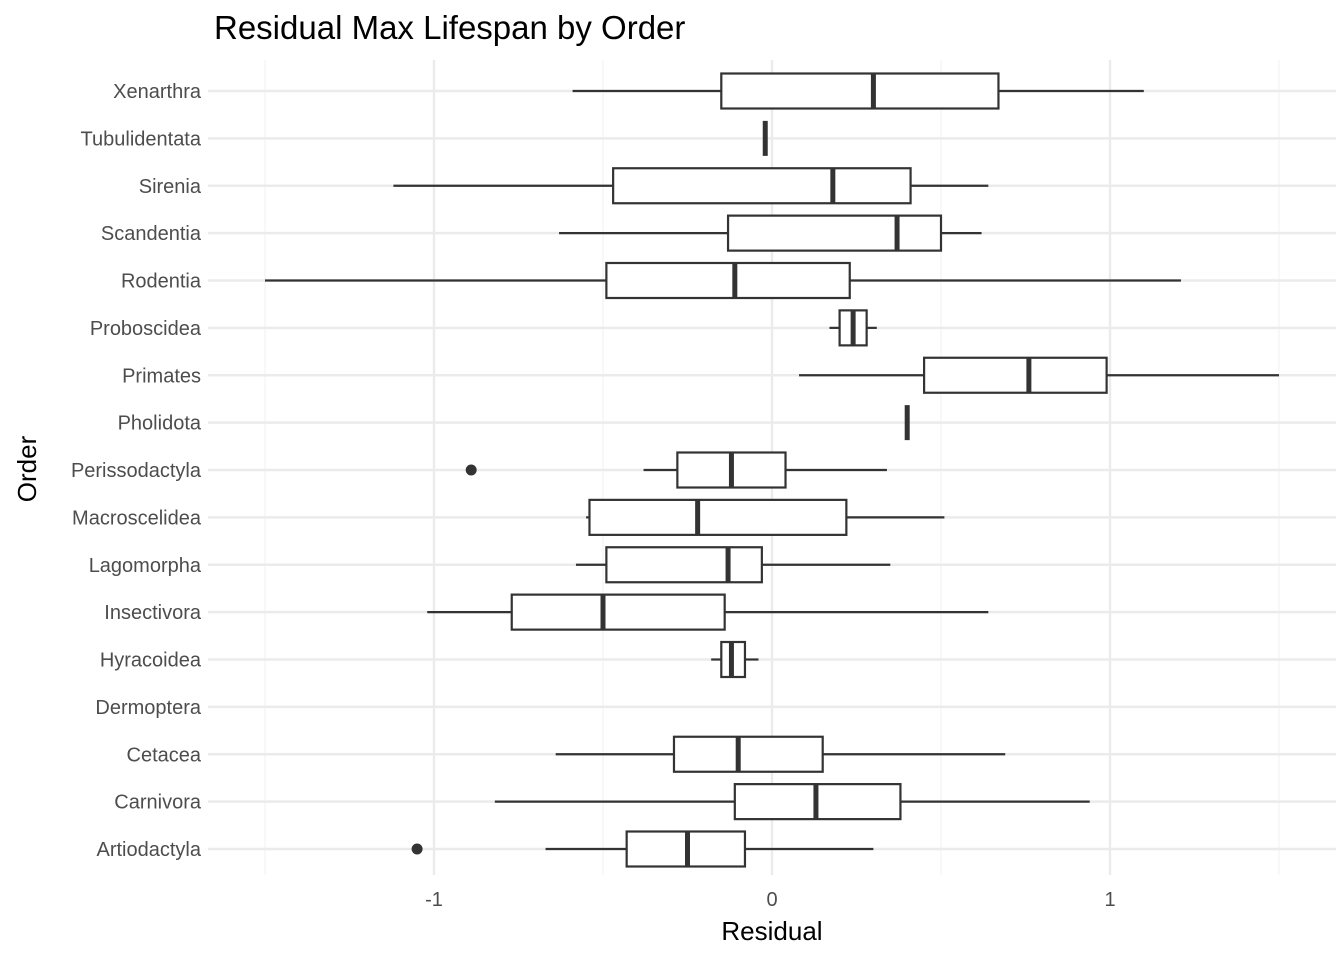 This screenshot has width=1344, height=960. I want to click on box-primates, so click(1039, 375).